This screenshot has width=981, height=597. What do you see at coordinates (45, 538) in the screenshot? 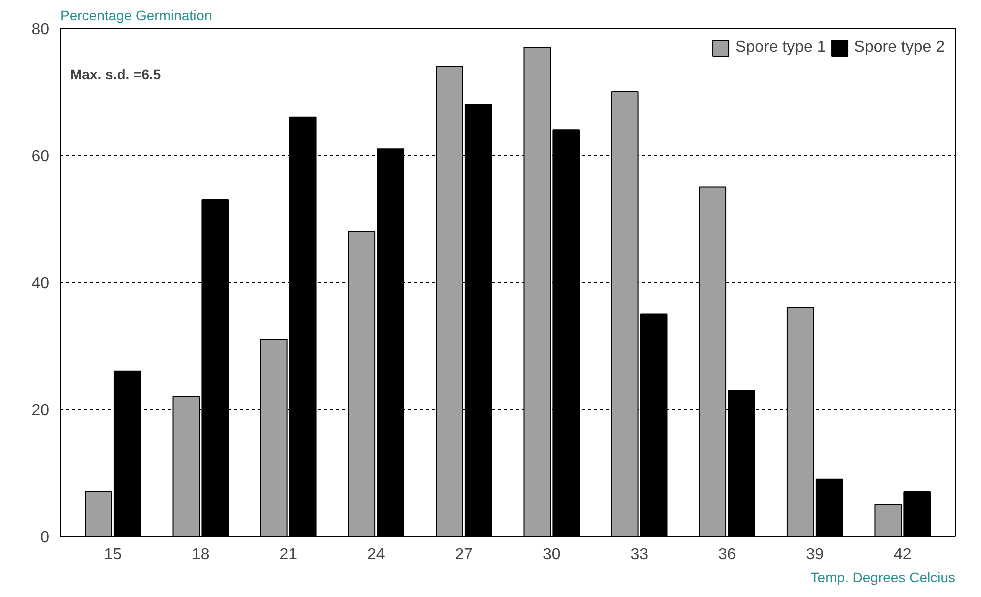
I see `y-tick-label: 0` at bounding box center [45, 538].